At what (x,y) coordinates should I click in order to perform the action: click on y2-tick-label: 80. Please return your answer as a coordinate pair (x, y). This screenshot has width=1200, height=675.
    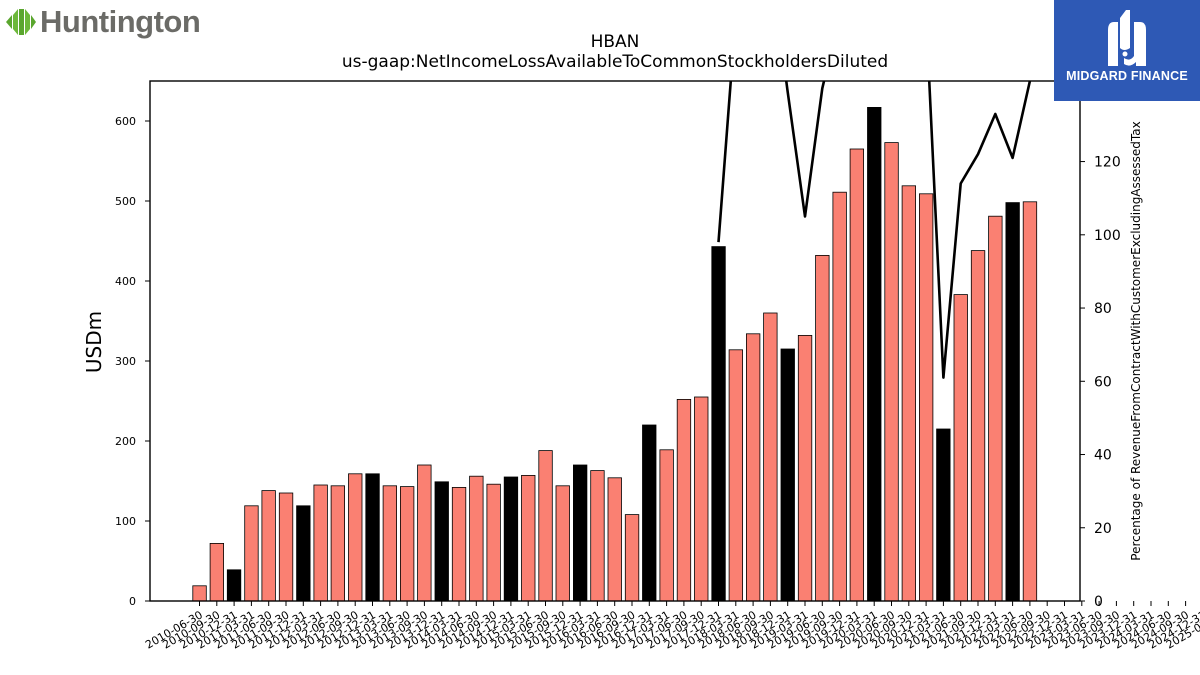
    Looking at the image, I should click on (1103, 309).